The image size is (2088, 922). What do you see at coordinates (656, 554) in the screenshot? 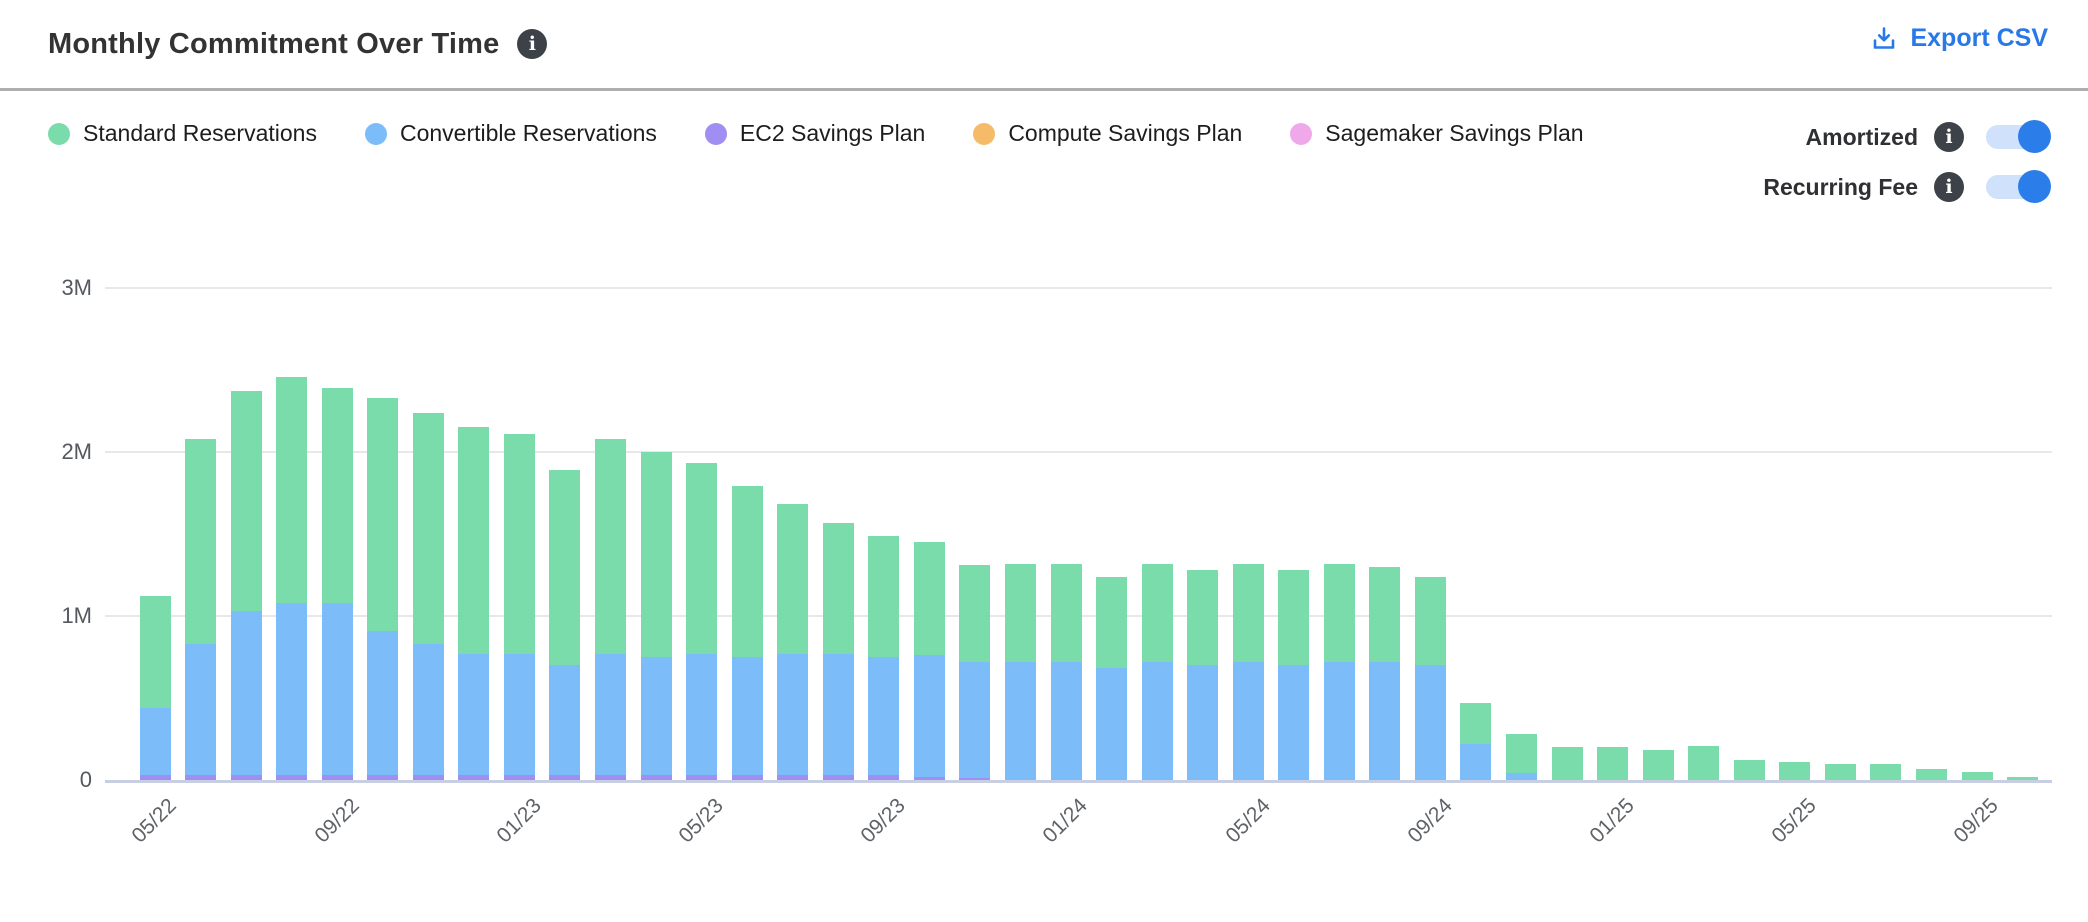
I see `bar-04/23-standard-reservations` at bounding box center [656, 554].